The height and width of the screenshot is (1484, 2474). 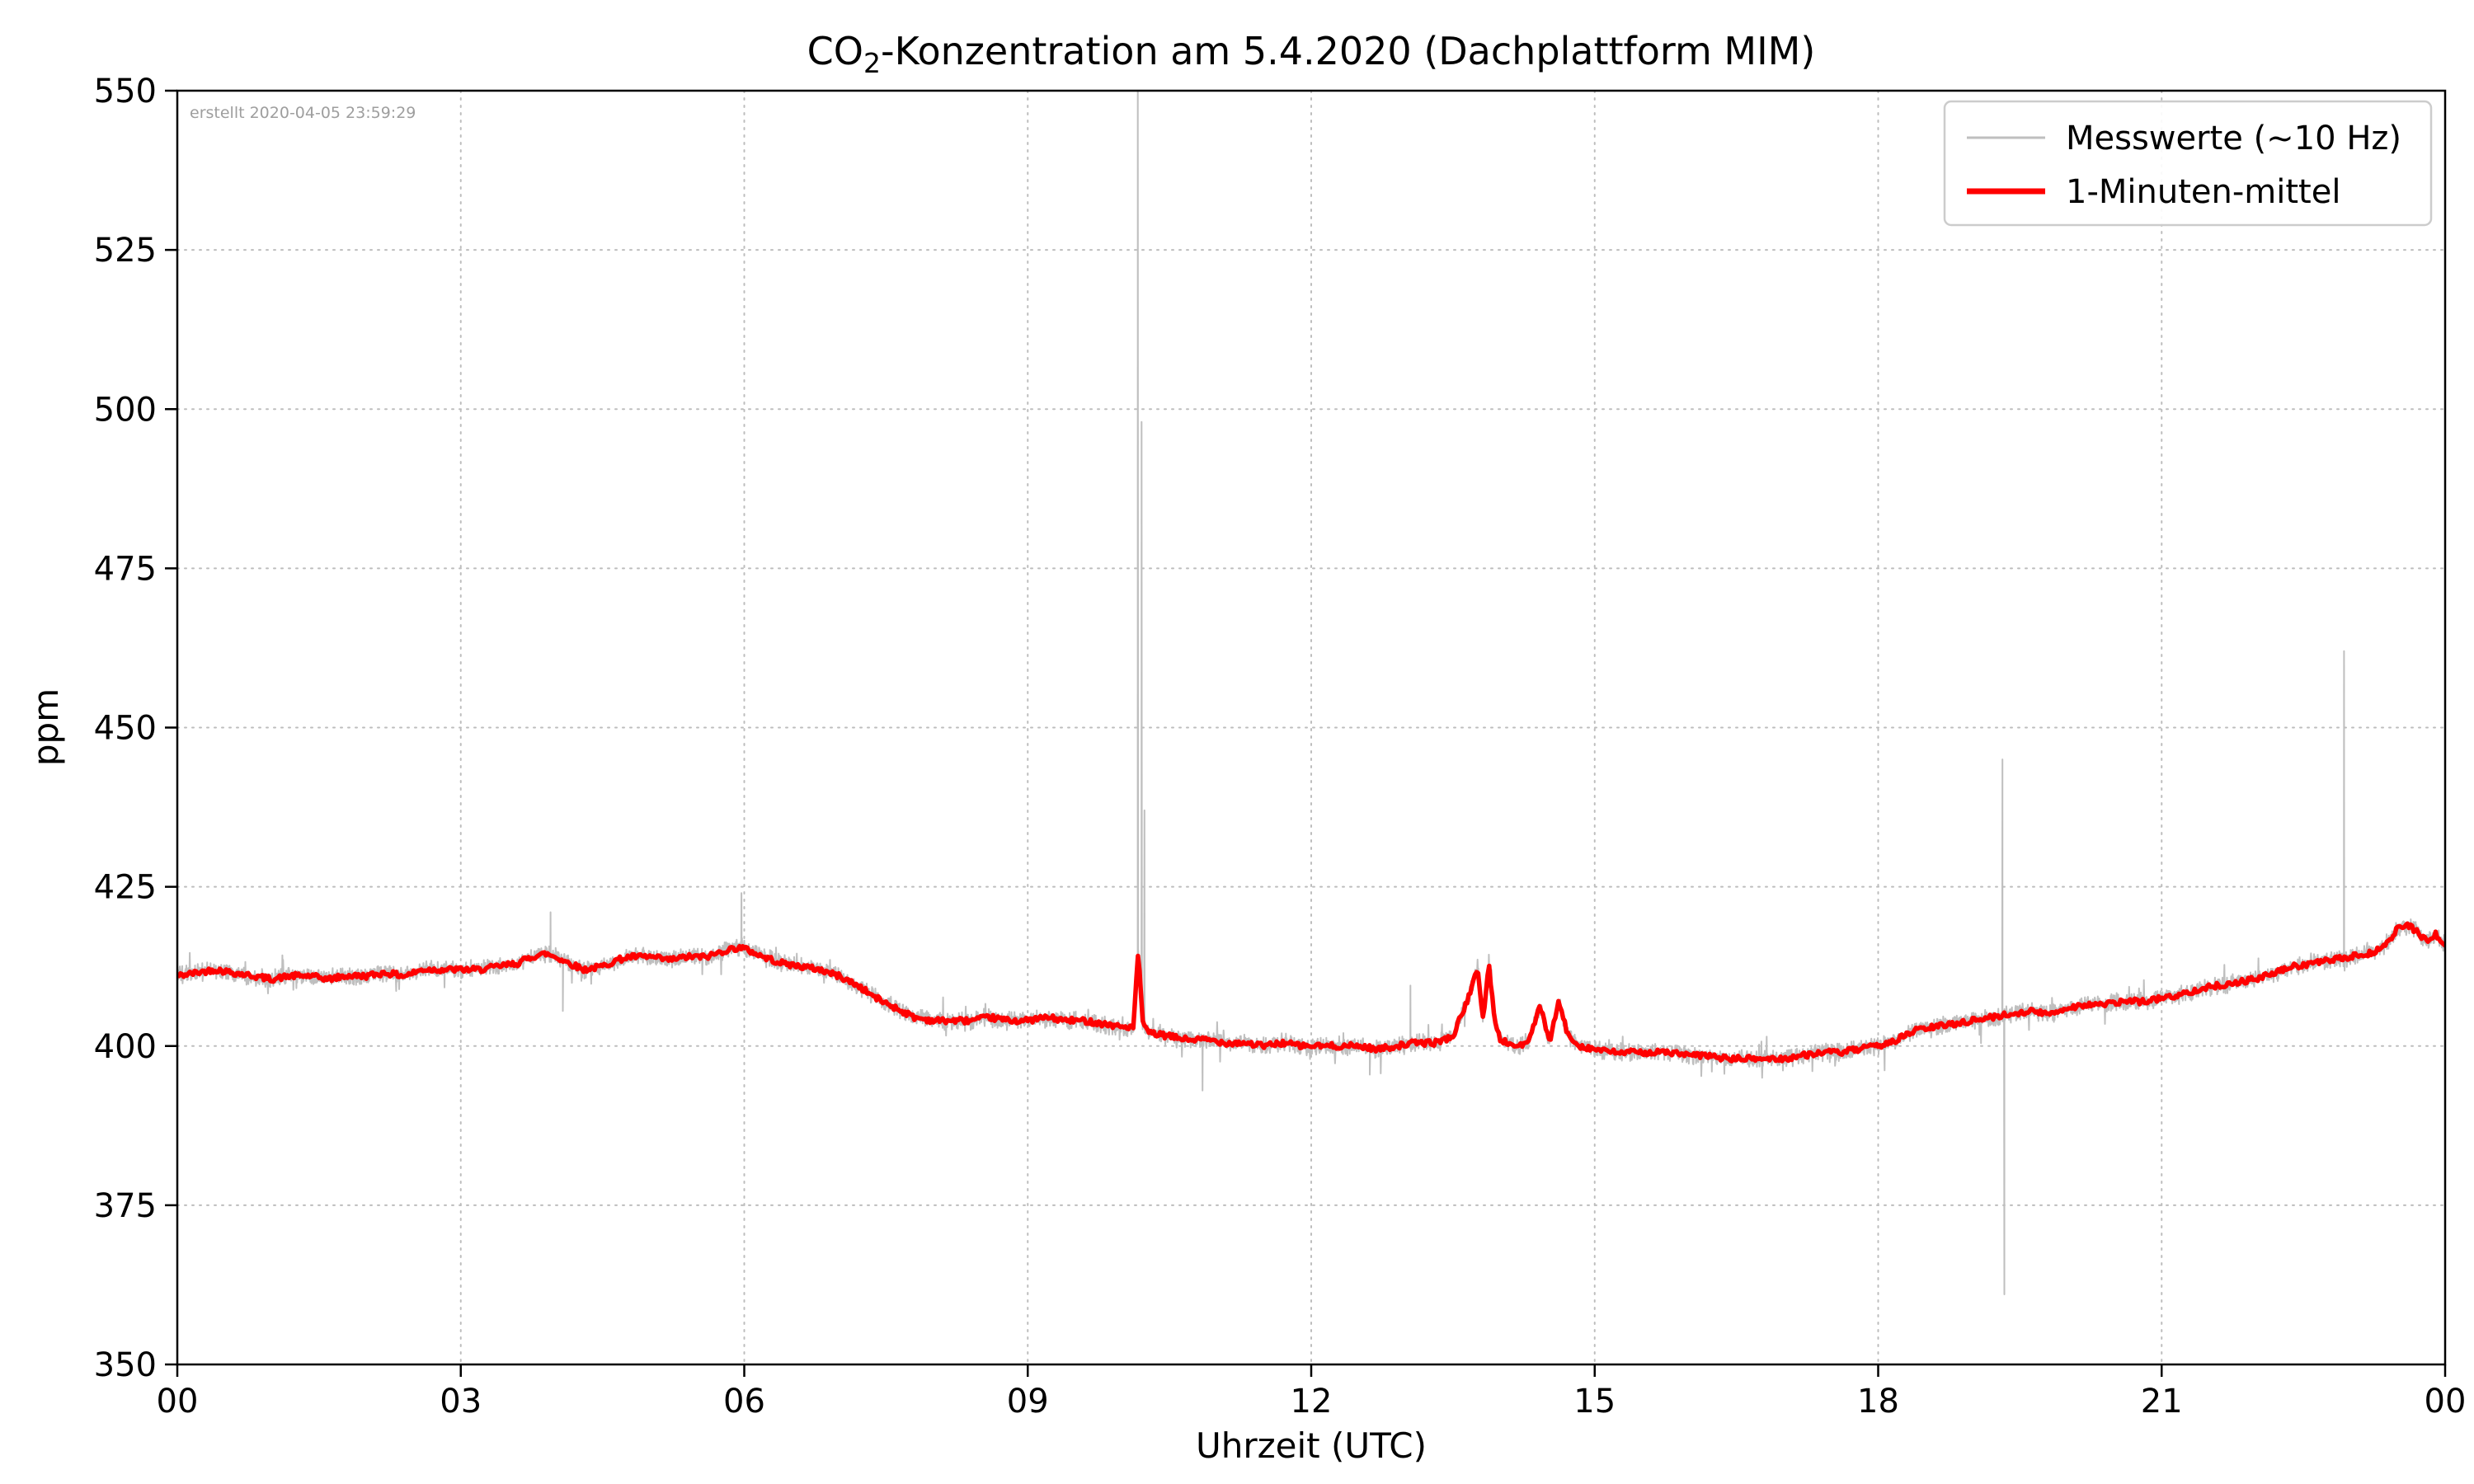 What do you see at coordinates (1028, 1402) in the screenshot?
I see `x-tick-label: 09` at bounding box center [1028, 1402].